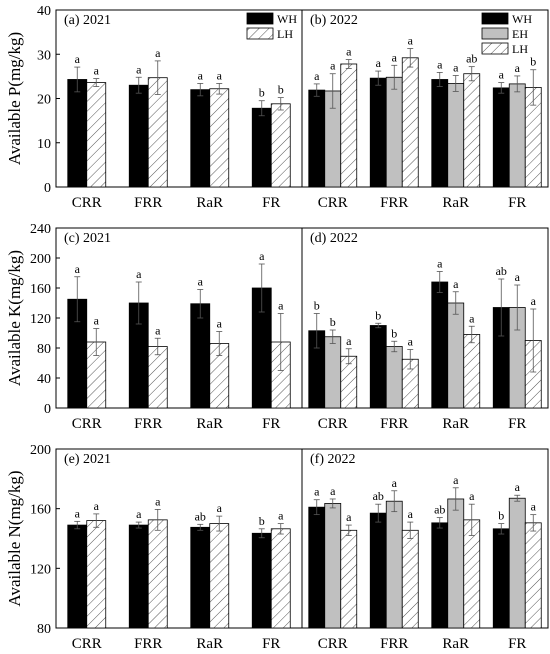 Image resolution: width=550 pixels, height=654 pixels. Describe the element at coordinates (40, 259) in the screenshot. I see `y-tick-label: 200` at that location.